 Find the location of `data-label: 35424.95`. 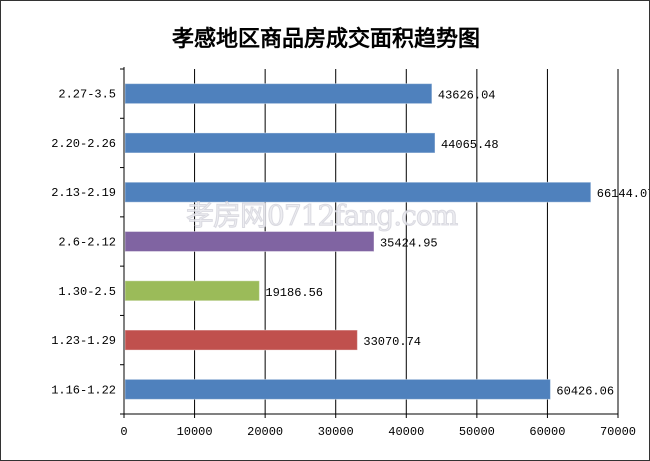

data-label: 35424.95 is located at coordinates (409, 244).